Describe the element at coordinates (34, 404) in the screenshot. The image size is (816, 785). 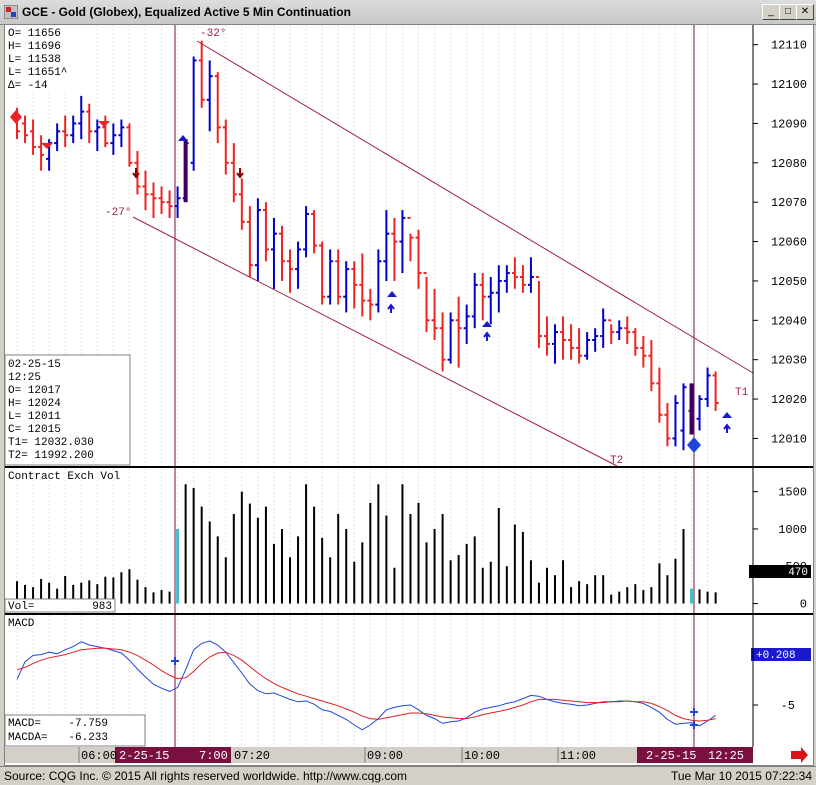
I see `cursor-high: H= 12024` at that location.